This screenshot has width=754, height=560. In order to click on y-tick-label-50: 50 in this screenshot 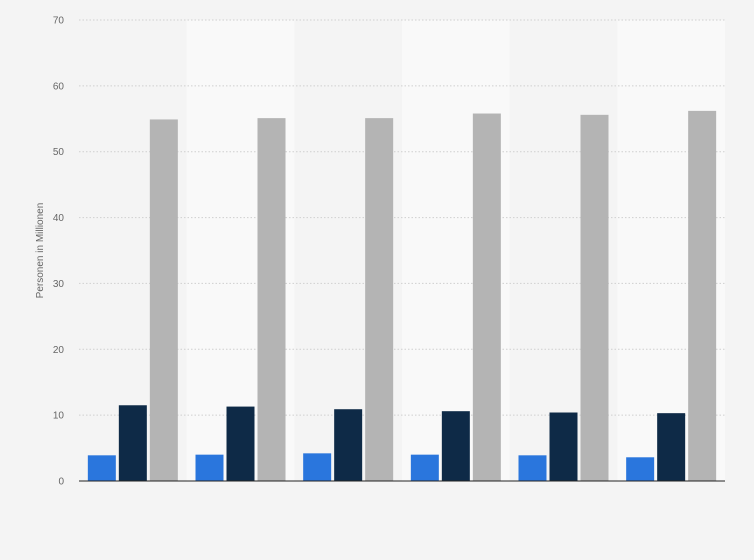, I will do `click(59, 152)`.